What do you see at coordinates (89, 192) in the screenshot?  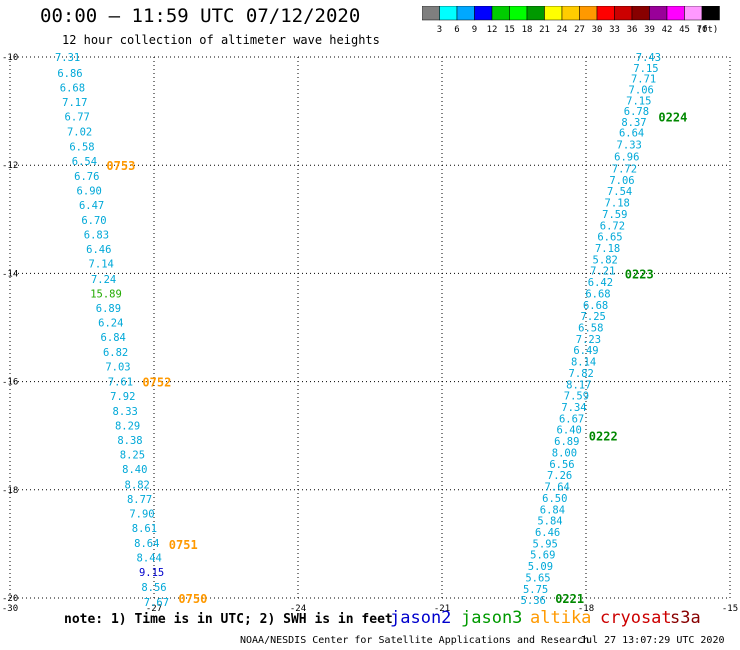 I see `wave-height-label: 6.90` at bounding box center [89, 192].